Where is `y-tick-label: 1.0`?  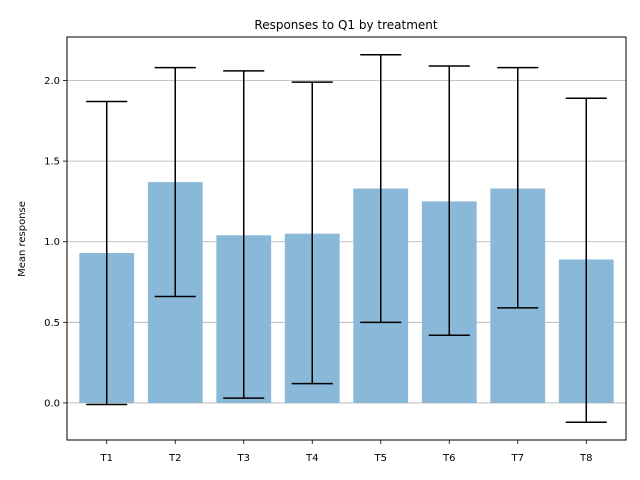 y-tick-label: 1.0 is located at coordinates (52, 242).